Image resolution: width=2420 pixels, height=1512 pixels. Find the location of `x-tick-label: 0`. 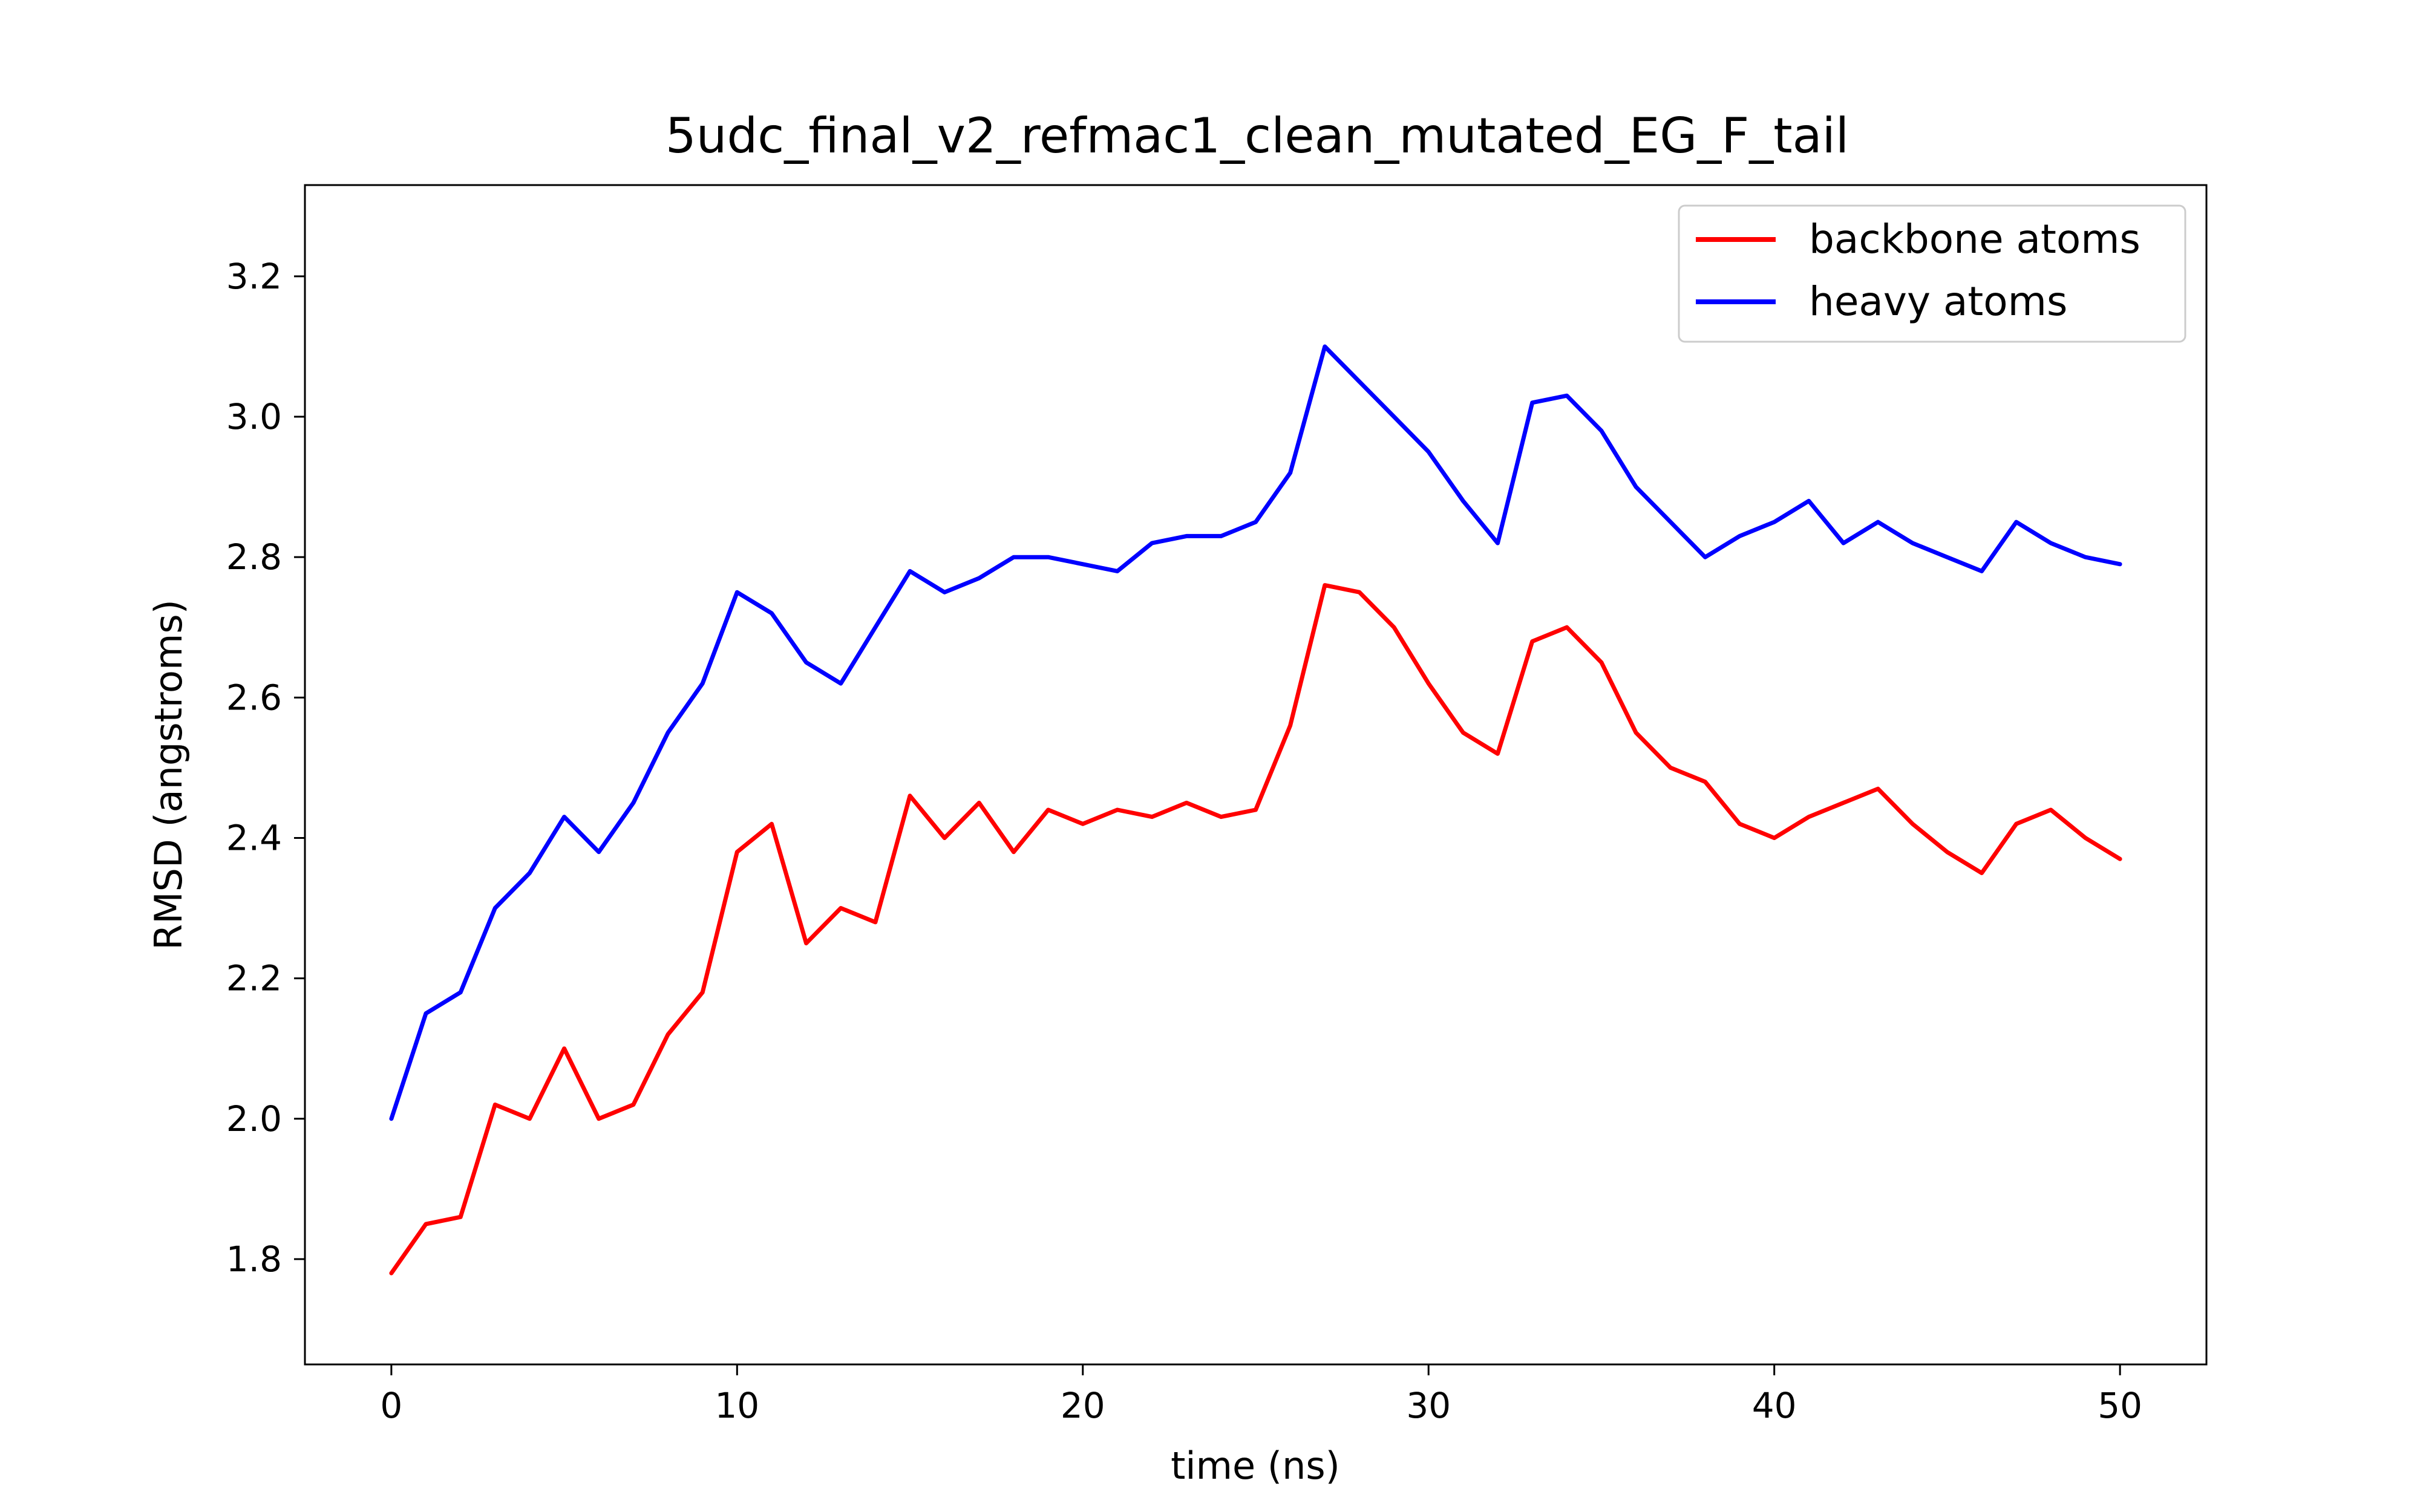

x-tick-label: 0 is located at coordinates (391, 1405).